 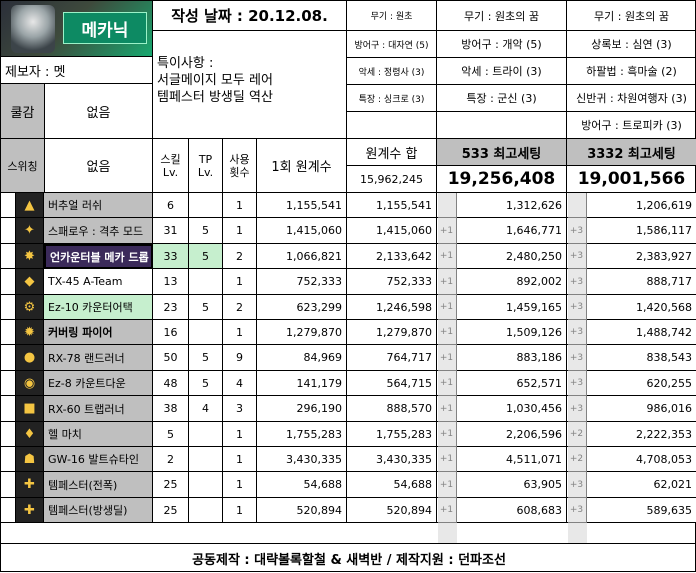 I want to click on countdown-icon: ◉, so click(x=30, y=383).